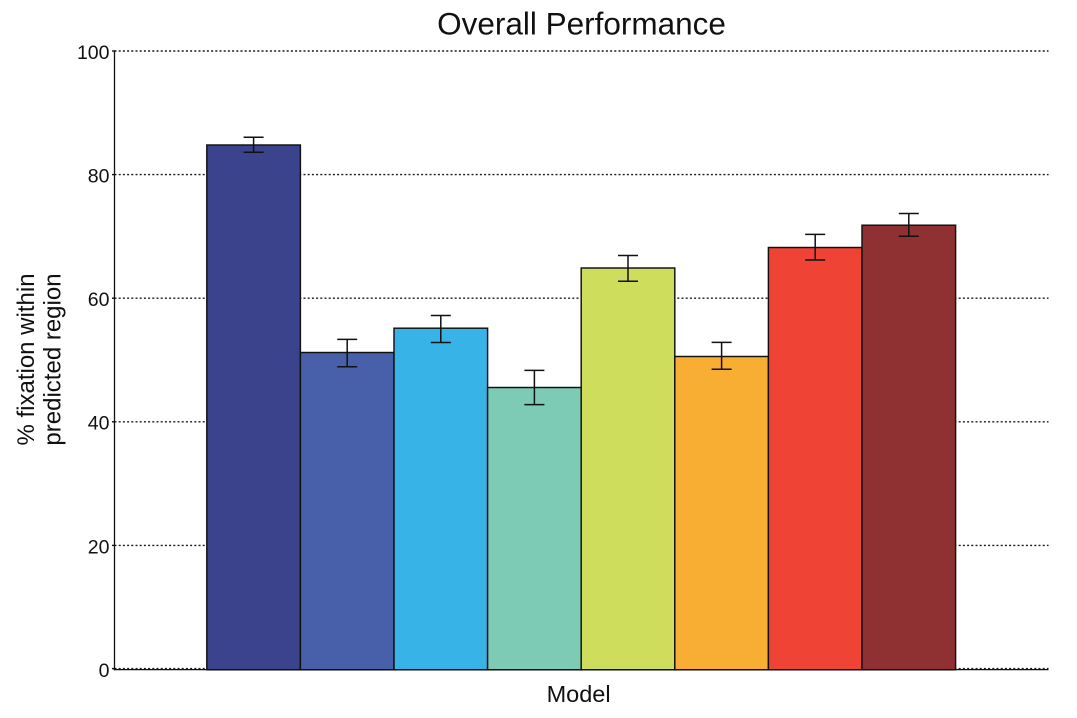 The height and width of the screenshot is (718, 1077). Describe the element at coordinates (104, 671) in the screenshot. I see `svg-text: 0` at that location.